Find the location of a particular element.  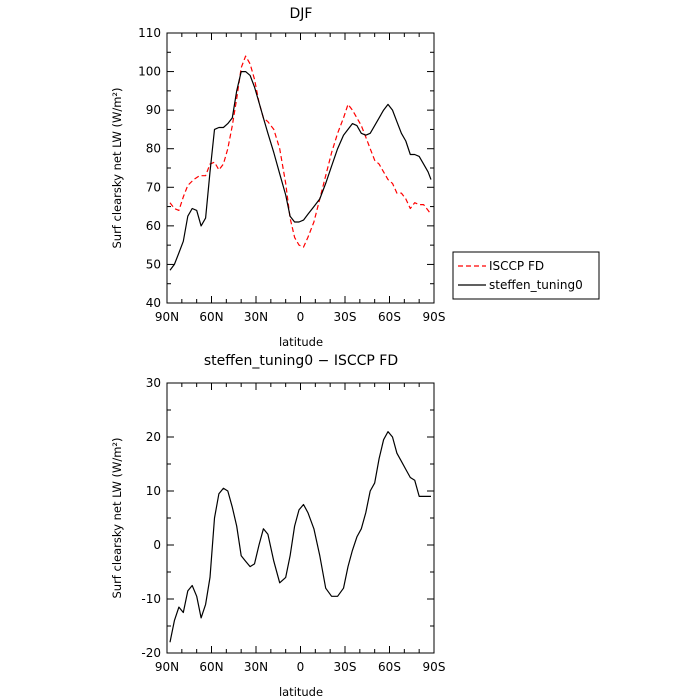

bottom-y-tick-label: -10 is located at coordinates (151, 599).